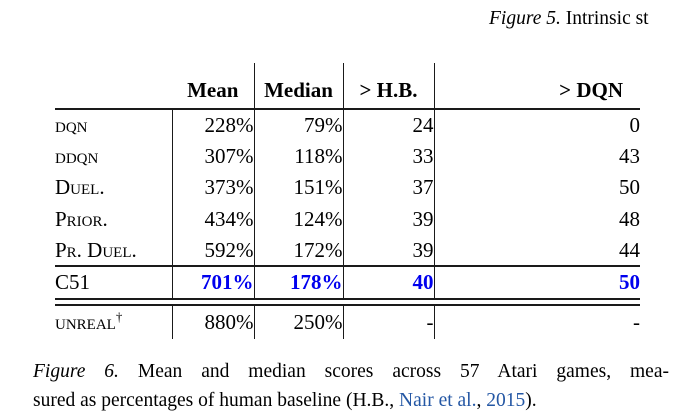  Describe the element at coordinates (536, 219) in the screenshot. I see `cell-dqn: 48` at that location.